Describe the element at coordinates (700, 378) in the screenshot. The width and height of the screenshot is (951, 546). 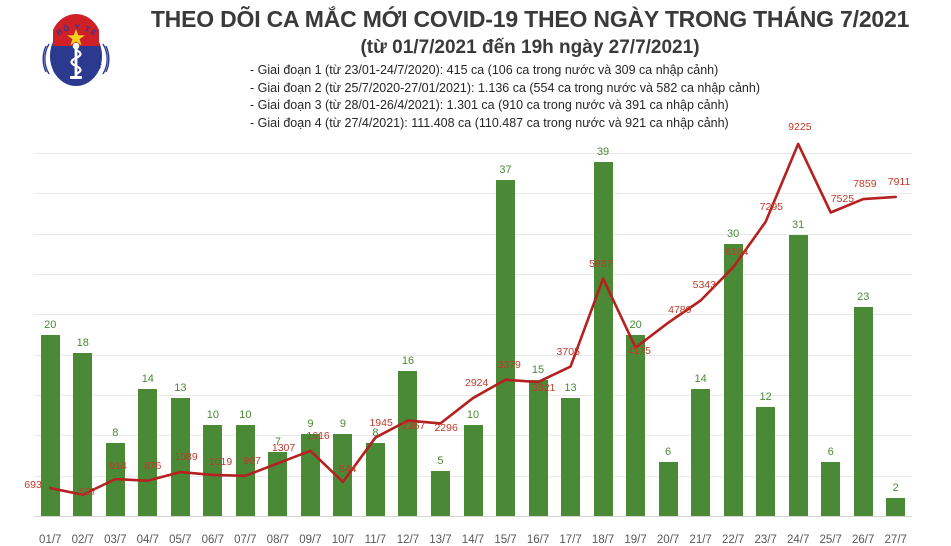
I see `bar-label-21-7: 14` at that location.